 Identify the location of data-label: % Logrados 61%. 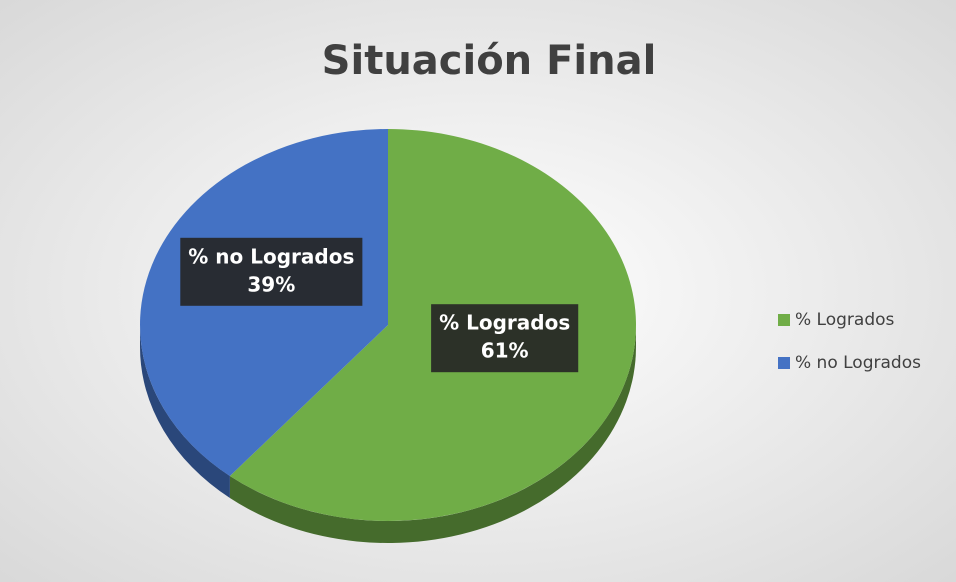
(505, 338).